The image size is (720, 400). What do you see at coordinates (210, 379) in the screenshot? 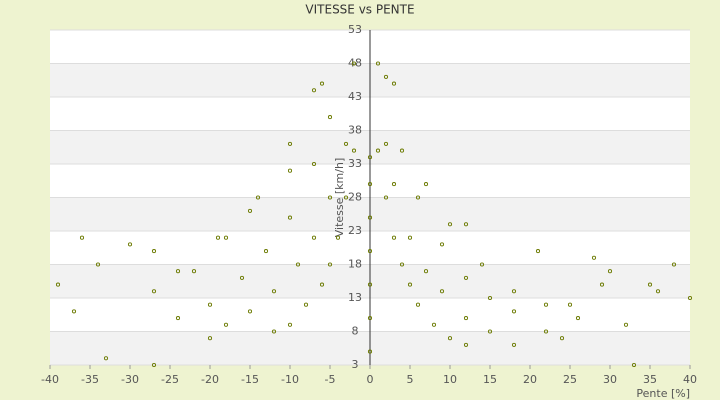
I see `x-tick-label: -20` at bounding box center [210, 379].